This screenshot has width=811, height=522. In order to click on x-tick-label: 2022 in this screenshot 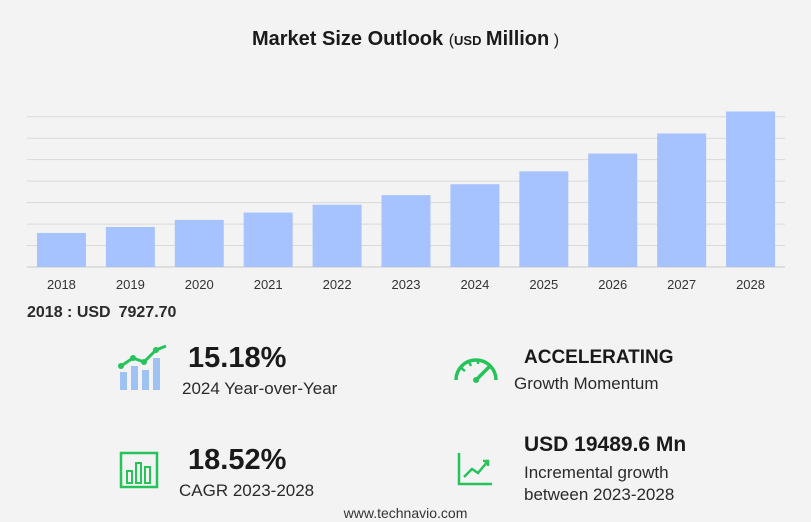, I will do `click(337, 284)`.